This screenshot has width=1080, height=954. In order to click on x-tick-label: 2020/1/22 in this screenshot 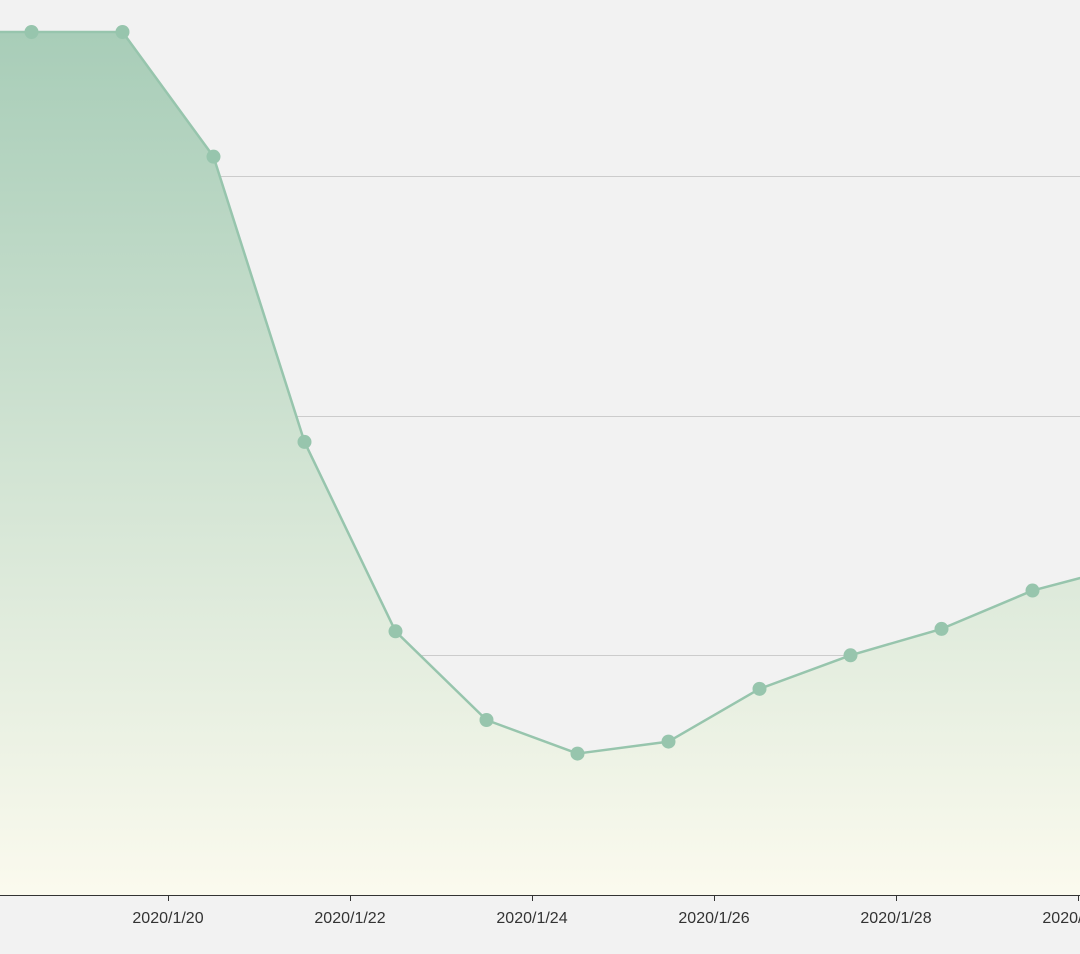, I will do `click(349, 918)`.